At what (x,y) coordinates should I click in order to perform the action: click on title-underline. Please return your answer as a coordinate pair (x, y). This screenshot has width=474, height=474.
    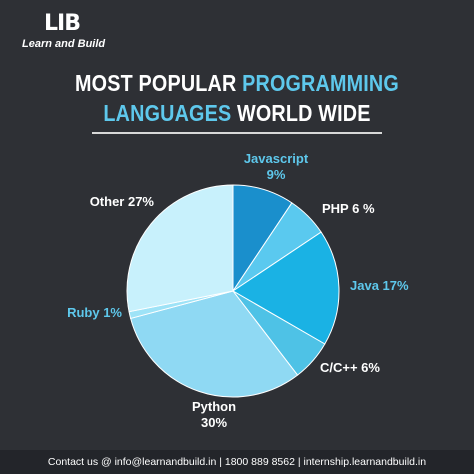
    Looking at the image, I should click on (237, 133).